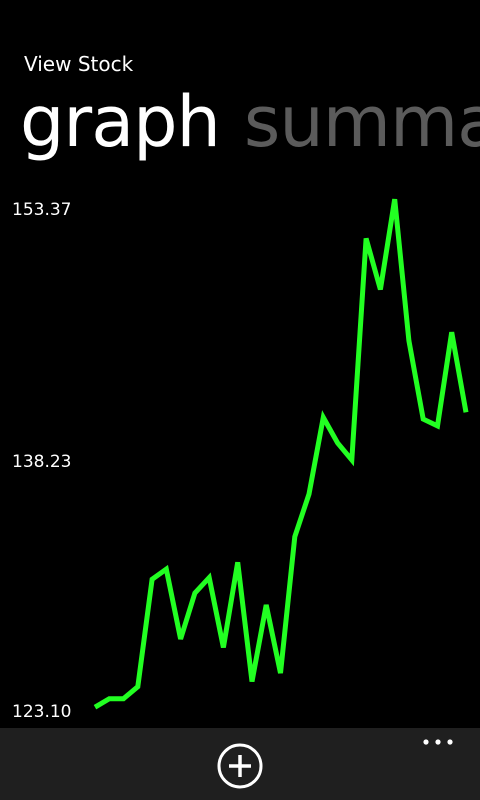 Image resolution: width=480 pixels, height=800 pixels. I want to click on y-tick-label: 153.37, so click(41, 210).